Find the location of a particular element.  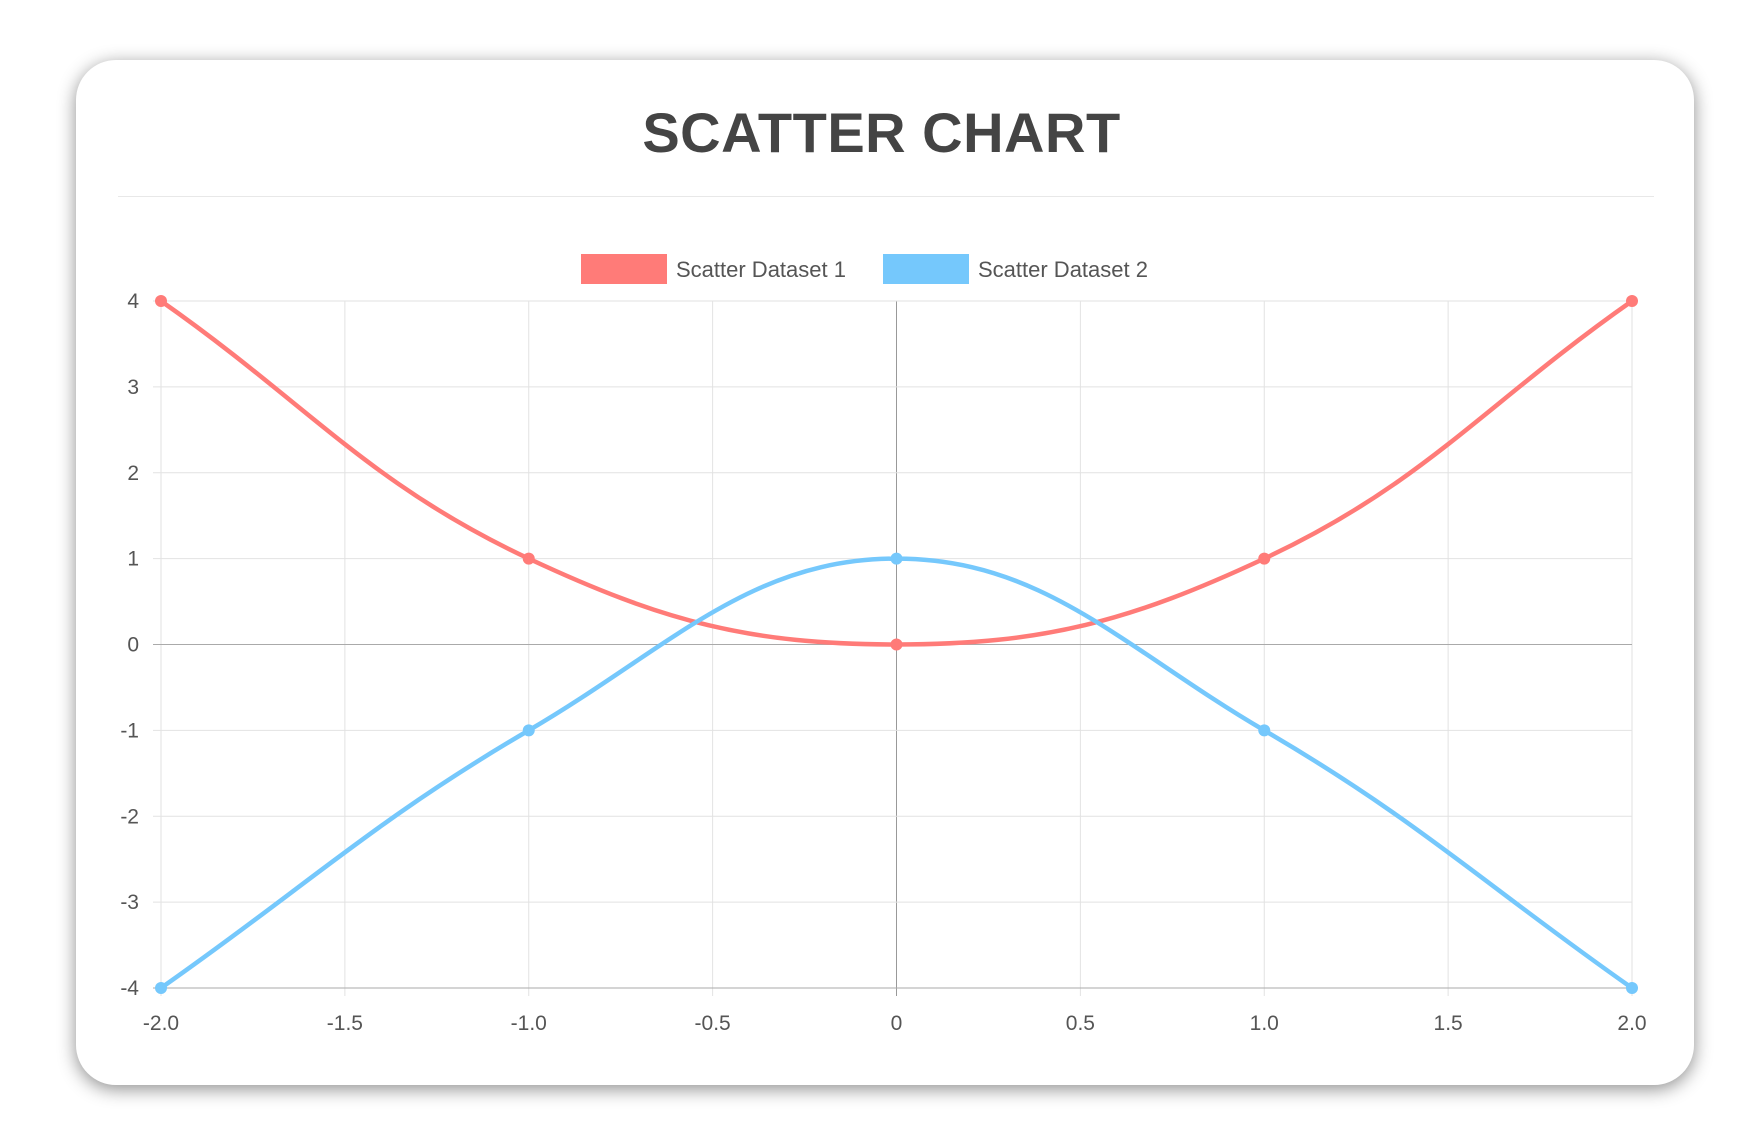

title-divider is located at coordinates (886, 196).